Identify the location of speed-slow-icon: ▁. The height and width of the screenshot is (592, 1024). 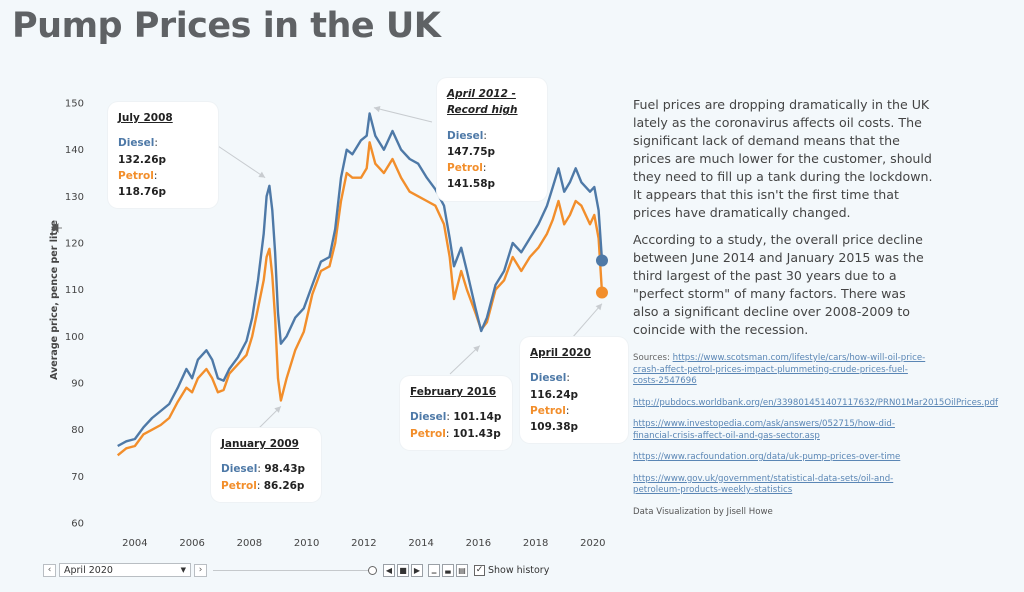
(434, 570).